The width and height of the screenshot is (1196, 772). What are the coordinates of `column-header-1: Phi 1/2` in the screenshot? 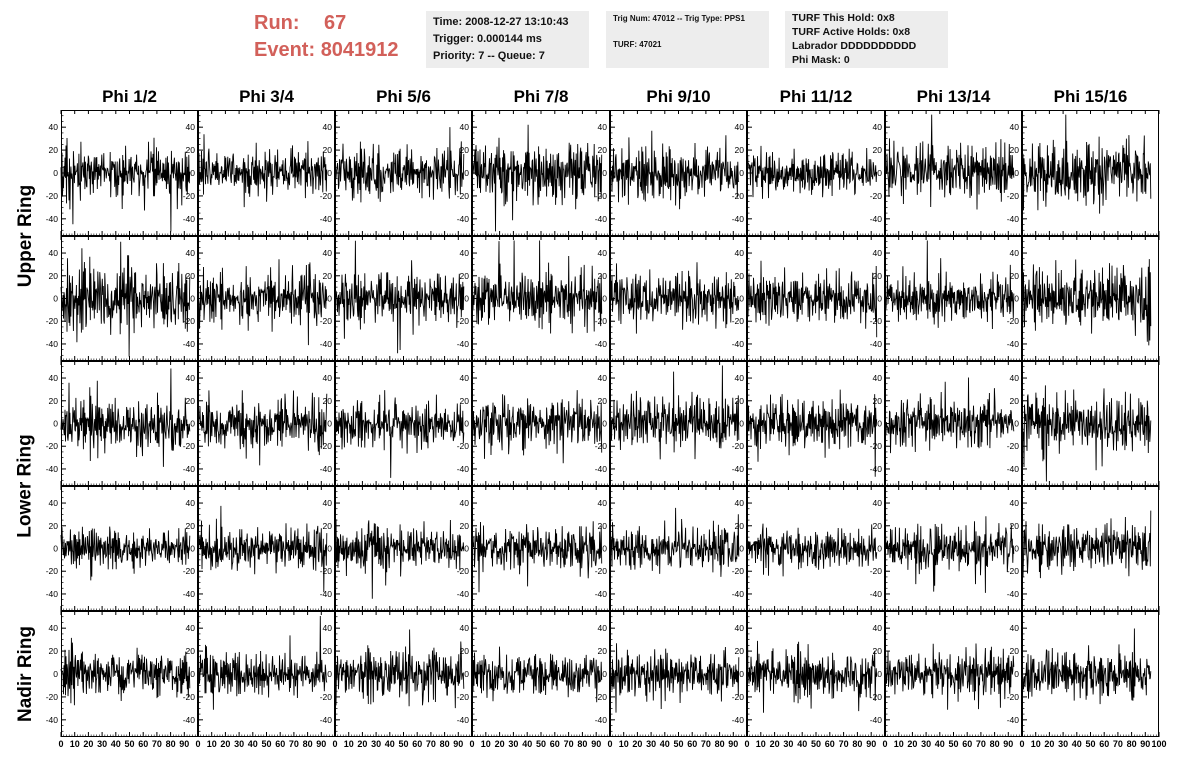 It's located at (129, 96).